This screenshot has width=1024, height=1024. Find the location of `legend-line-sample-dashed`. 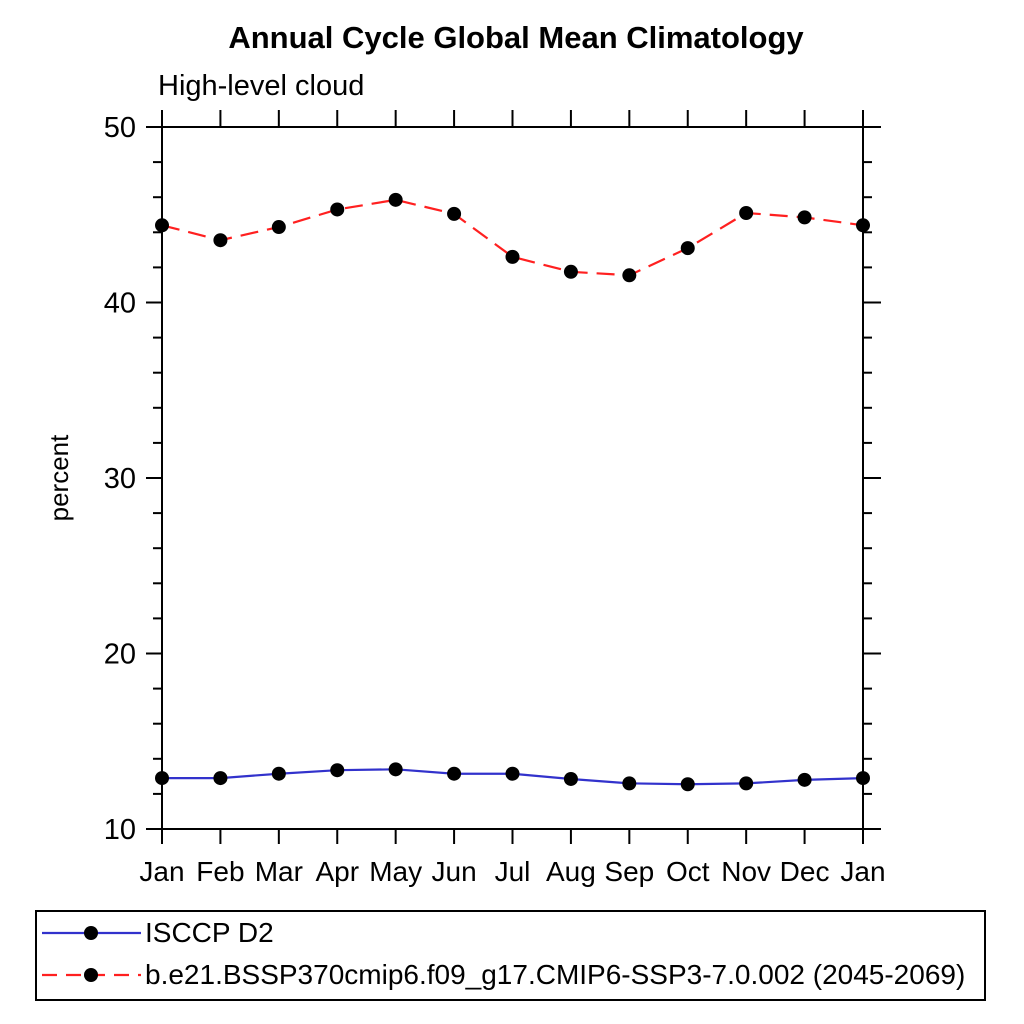

legend-line-sample-dashed is located at coordinates (91, 975).